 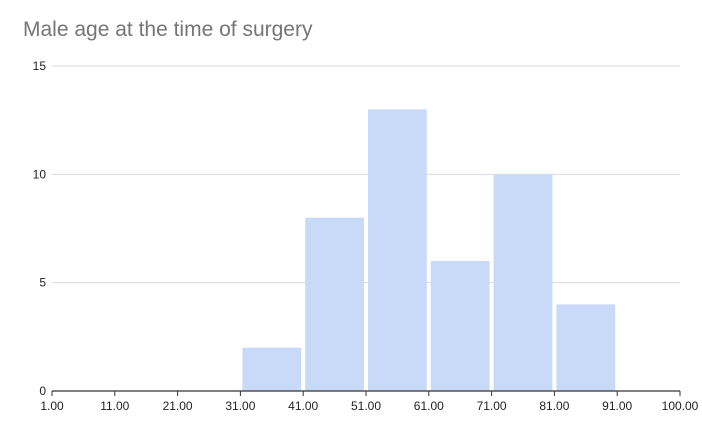 I want to click on chart-title: Male age at the time of surgery, so click(x=168, y=29).